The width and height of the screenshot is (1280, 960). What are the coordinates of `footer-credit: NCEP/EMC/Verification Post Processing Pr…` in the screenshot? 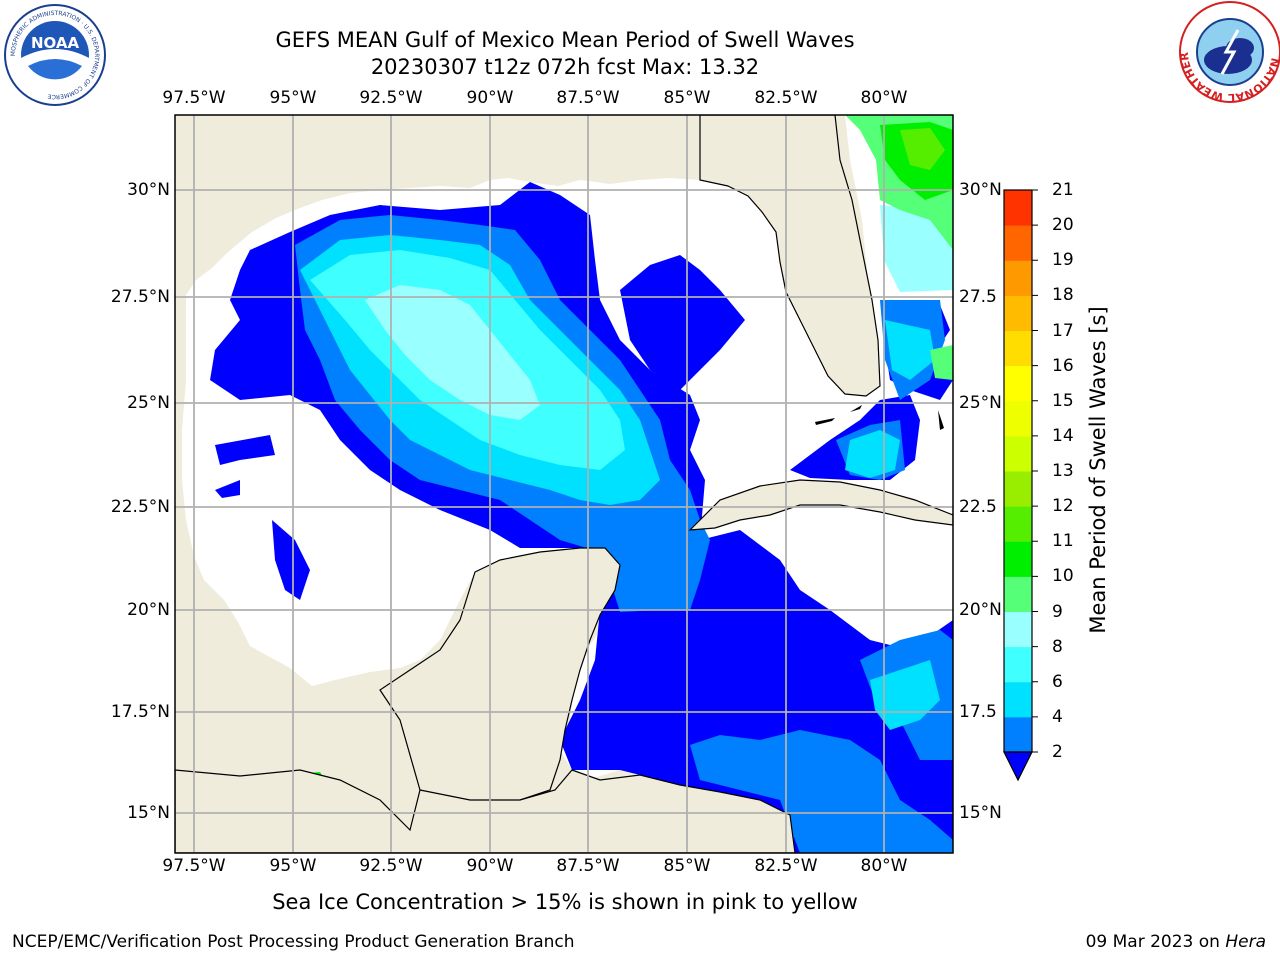 It's located at (293, 942).